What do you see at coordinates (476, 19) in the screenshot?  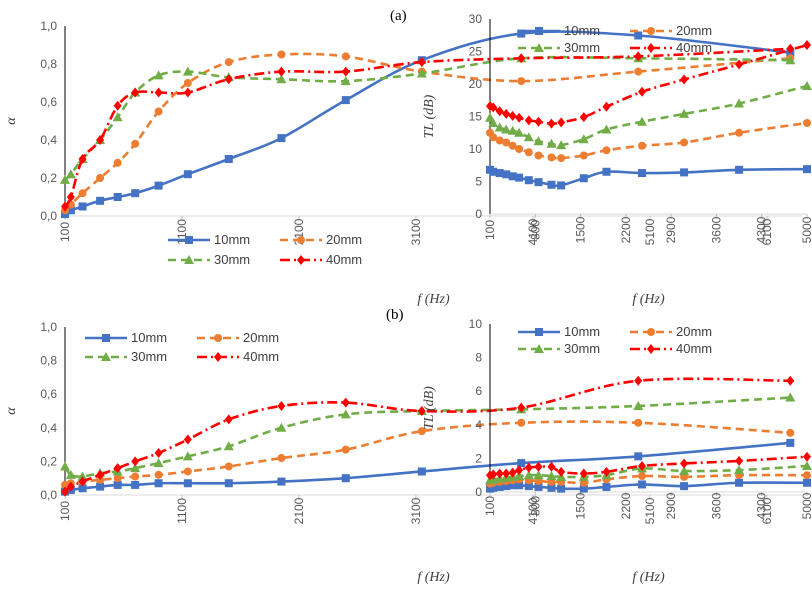 I see `y-tick-label: 30` at bounding box center [476, 19].